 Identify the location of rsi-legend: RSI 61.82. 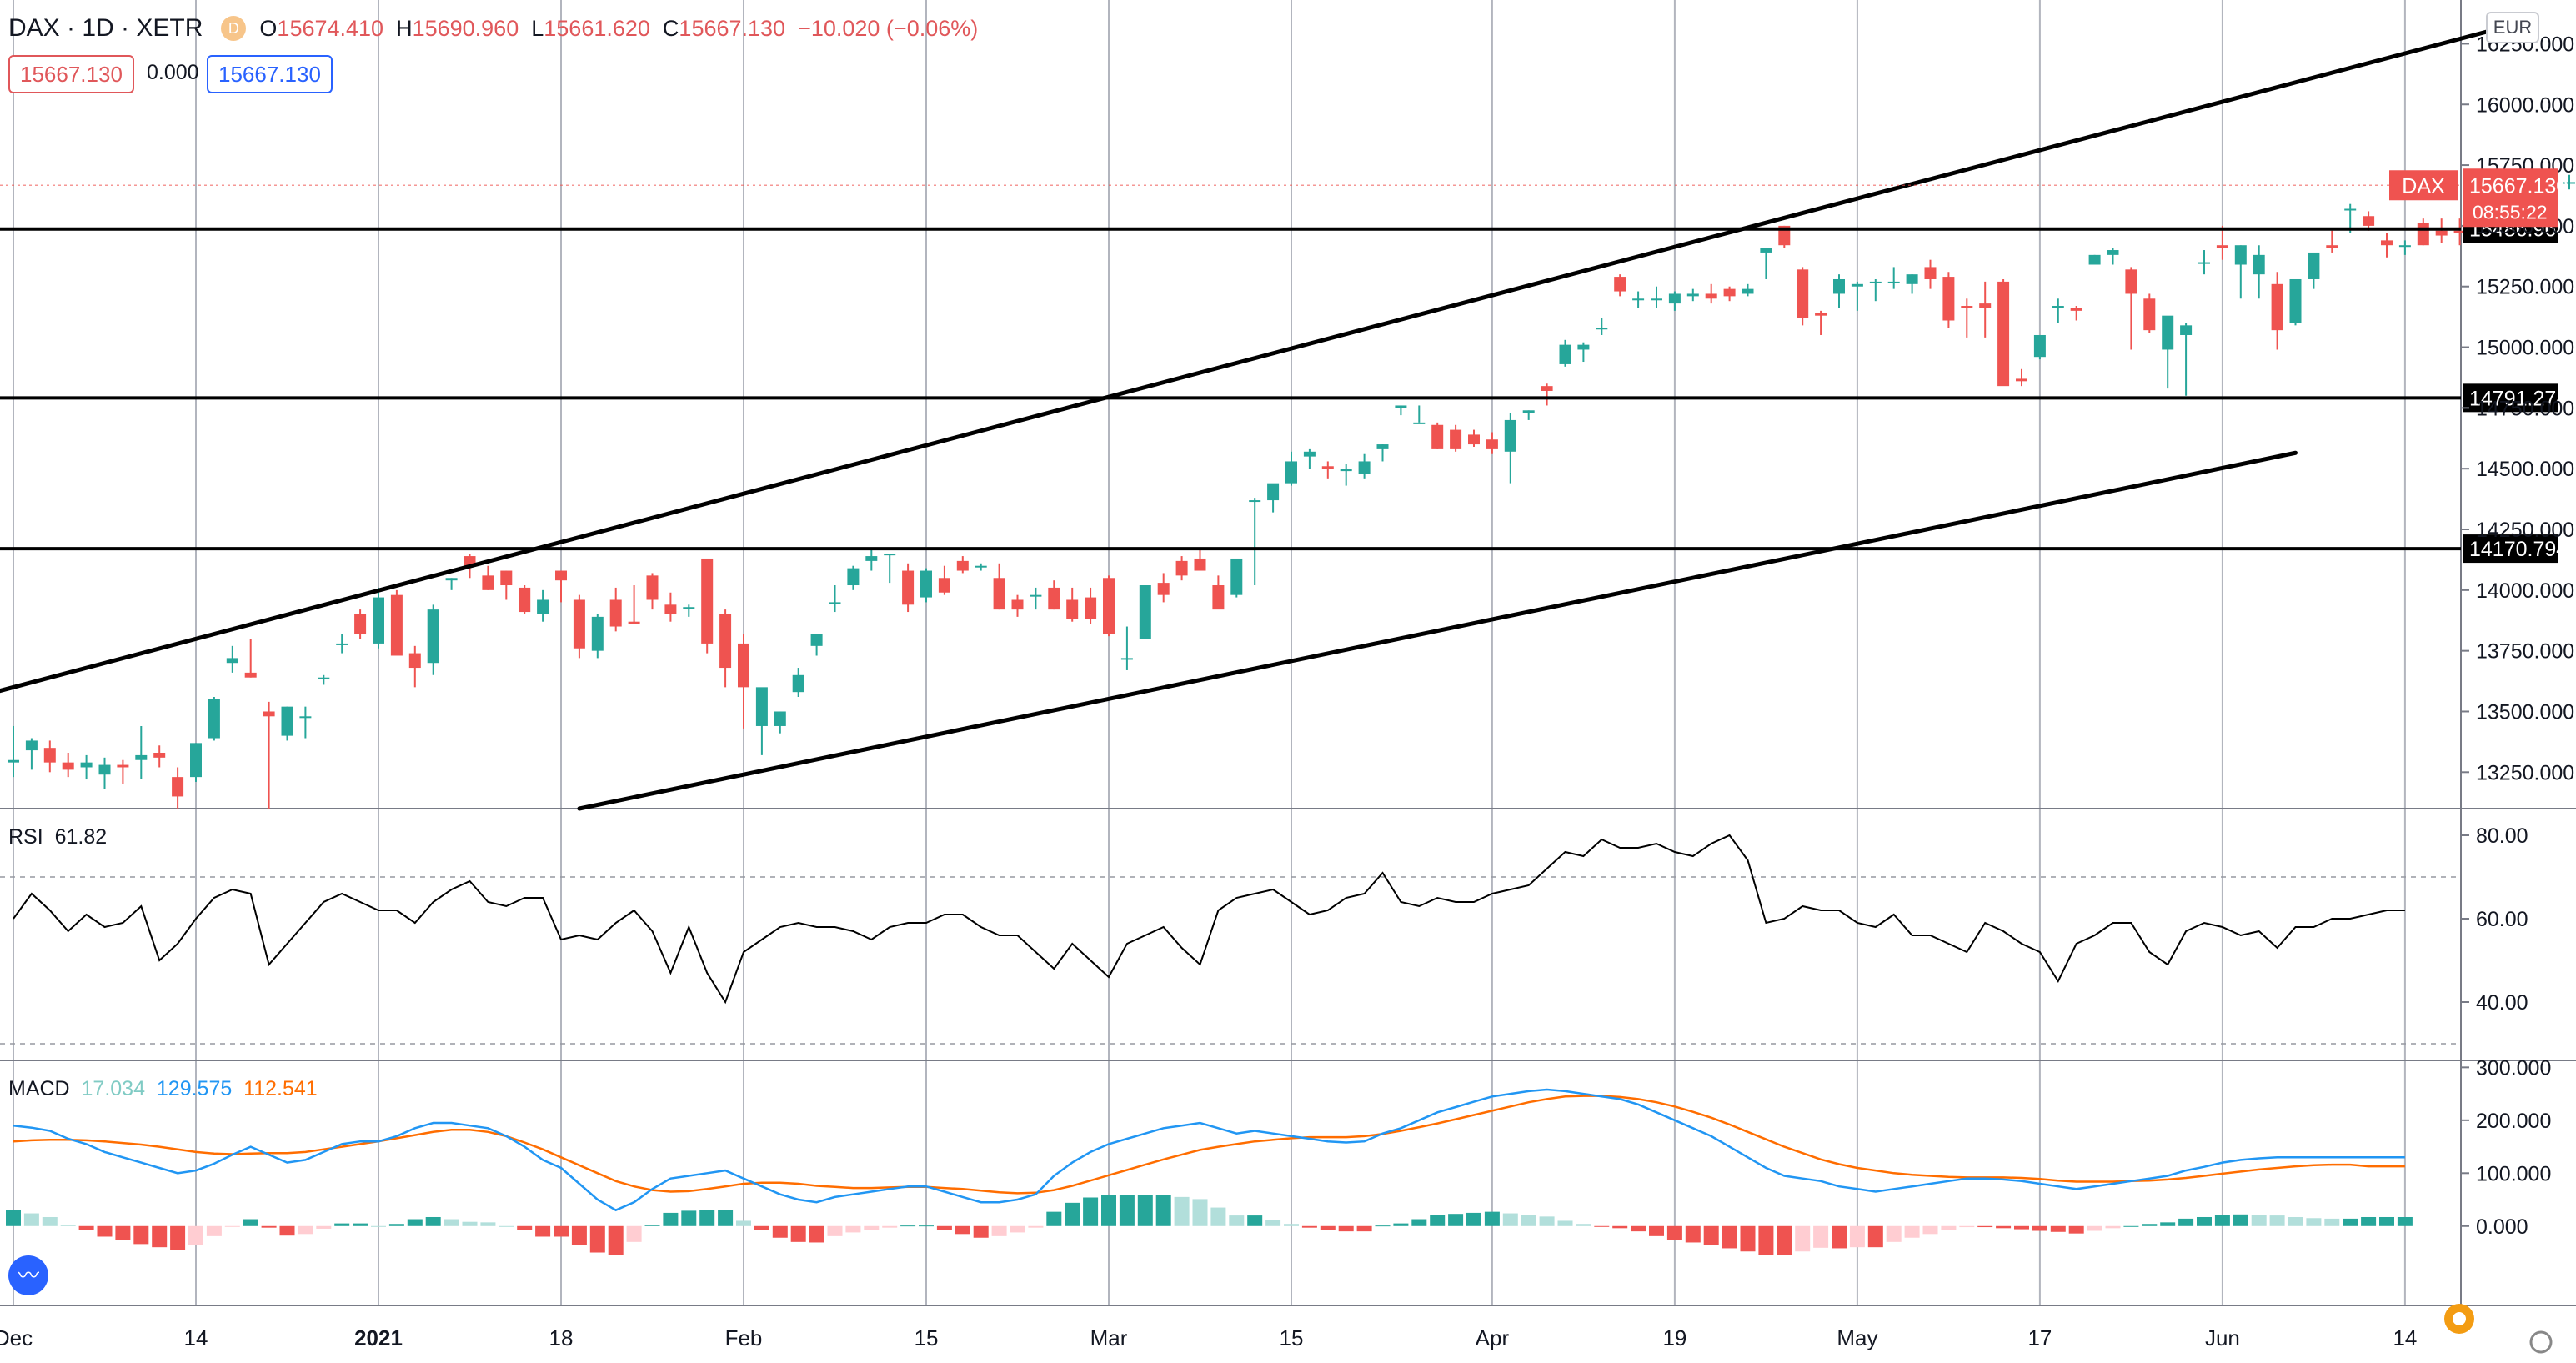
(58, 837).